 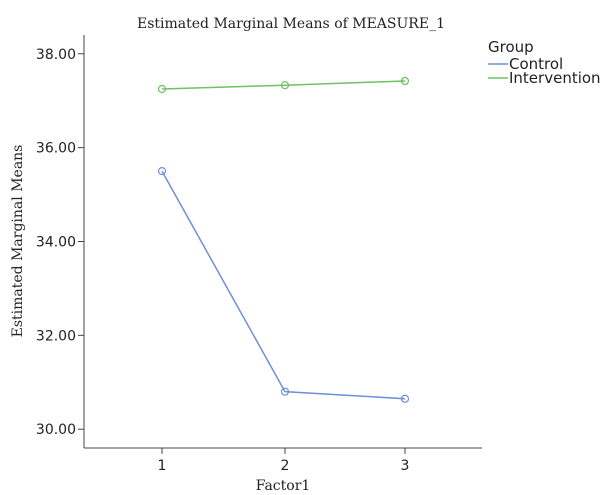 I want to click on y-tick-label: 34.00, so click(x=56, y=243).